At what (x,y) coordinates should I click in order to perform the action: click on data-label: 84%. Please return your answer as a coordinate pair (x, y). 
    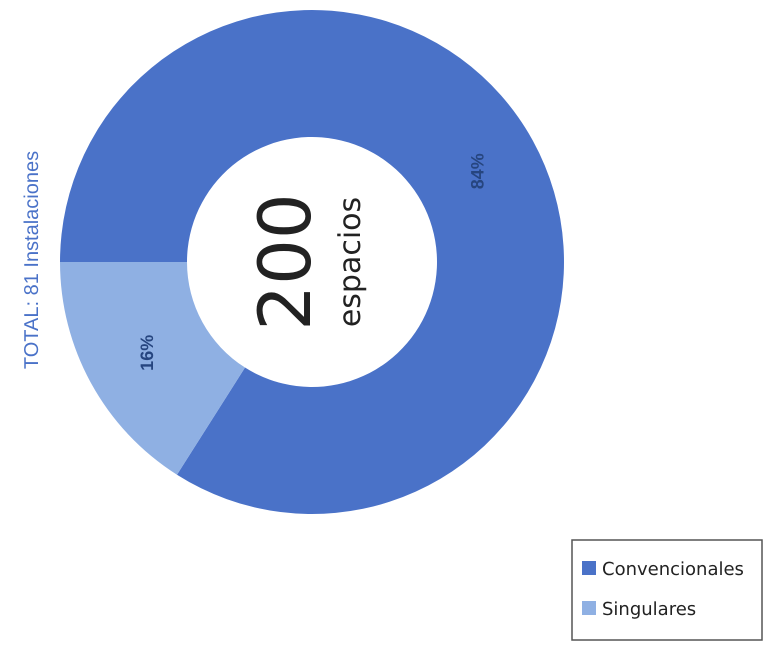
    Looking at the image, I should click on (477, 171).